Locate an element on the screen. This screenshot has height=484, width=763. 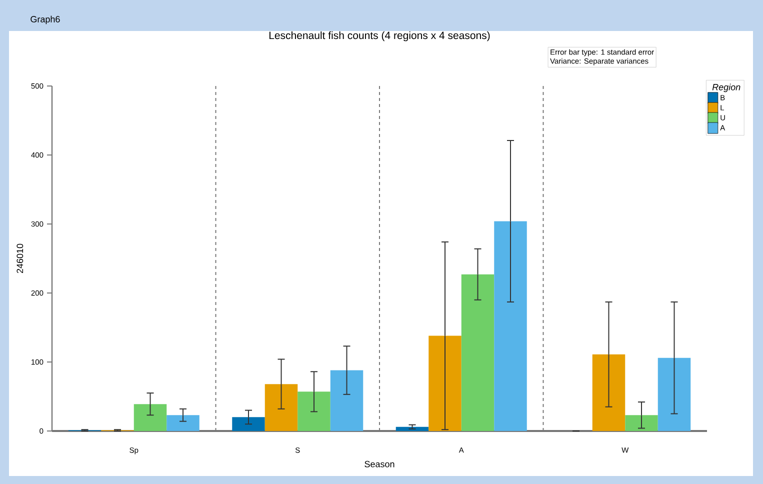
chart-title: Leschenault fish counts (4 regions x 4 seasons) is located at coordinates (379, 36).